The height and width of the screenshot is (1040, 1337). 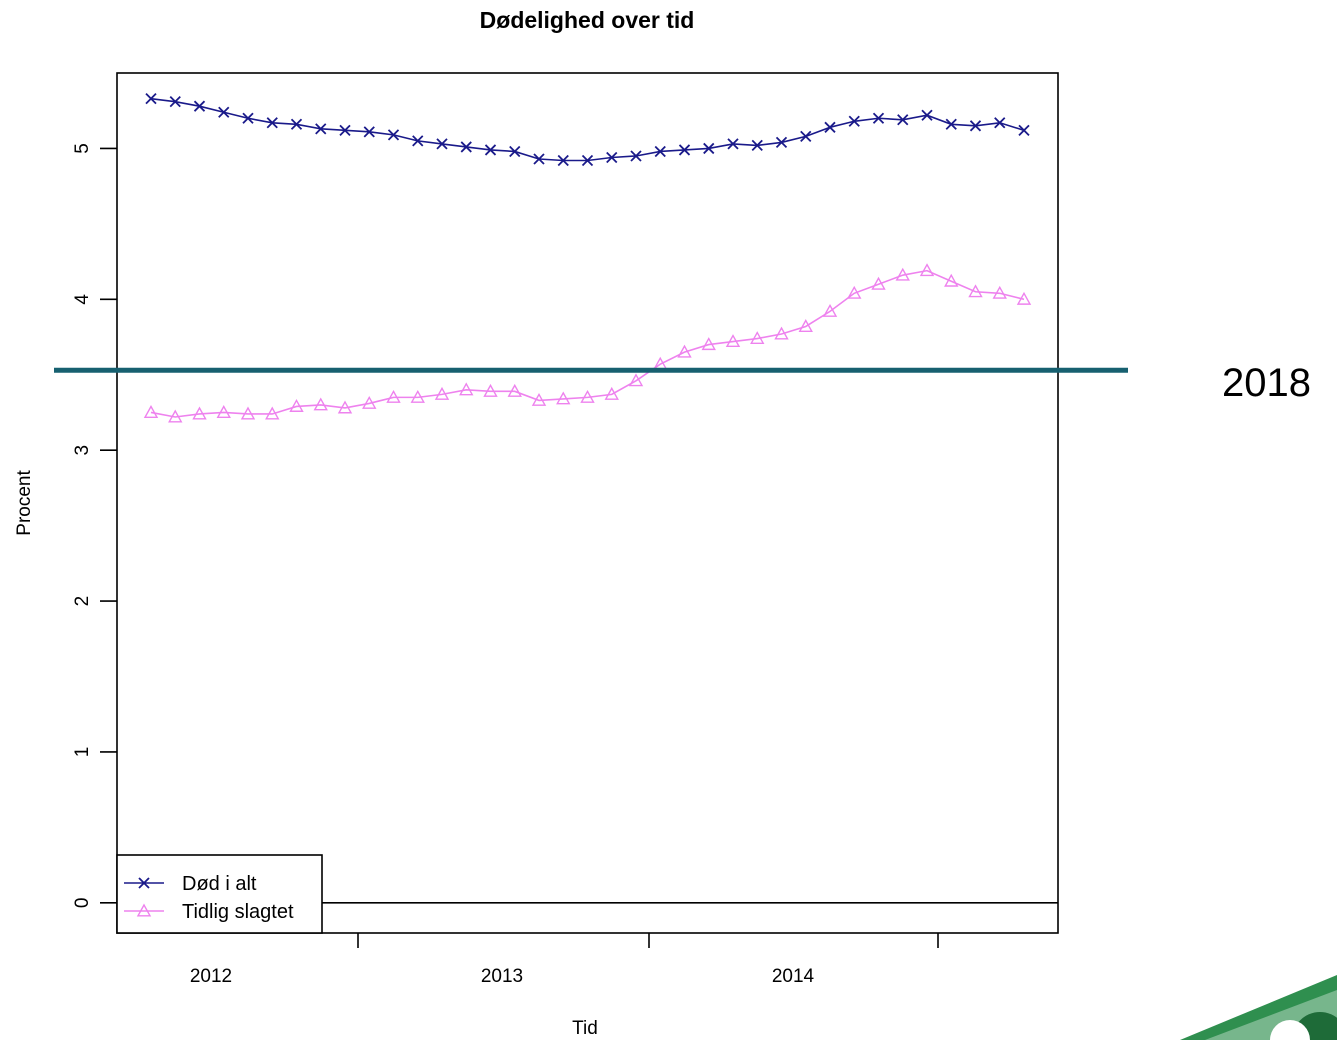 I want to click on y-tick-label: 5, so click(x=82, y=148).